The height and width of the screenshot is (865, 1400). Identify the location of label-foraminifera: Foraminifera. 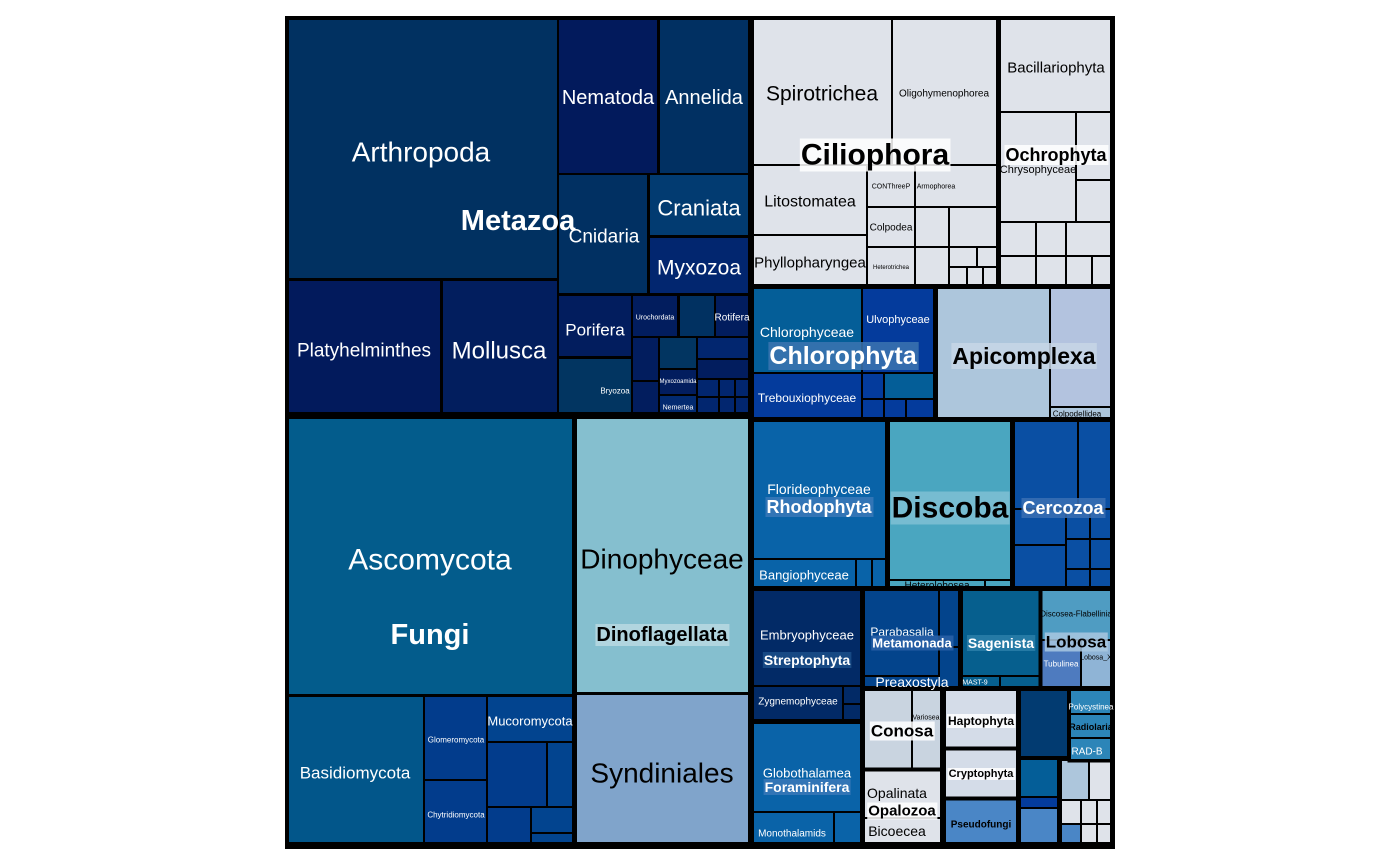
(807, 787).